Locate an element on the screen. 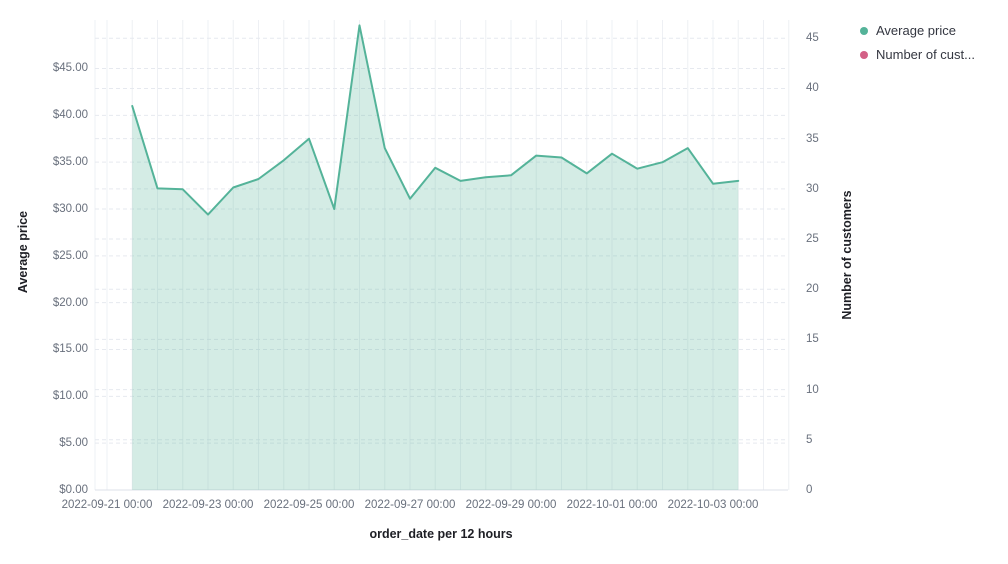 Image resolution: width=1008 pixels, height=564 pixels. right-axis-tick-label: 30 is located at coordinates (812, 188).